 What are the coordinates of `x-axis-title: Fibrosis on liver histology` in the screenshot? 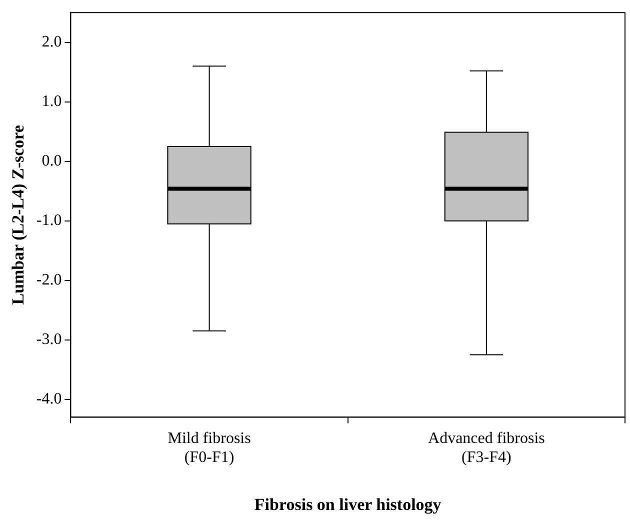 It's located at (348, 504).